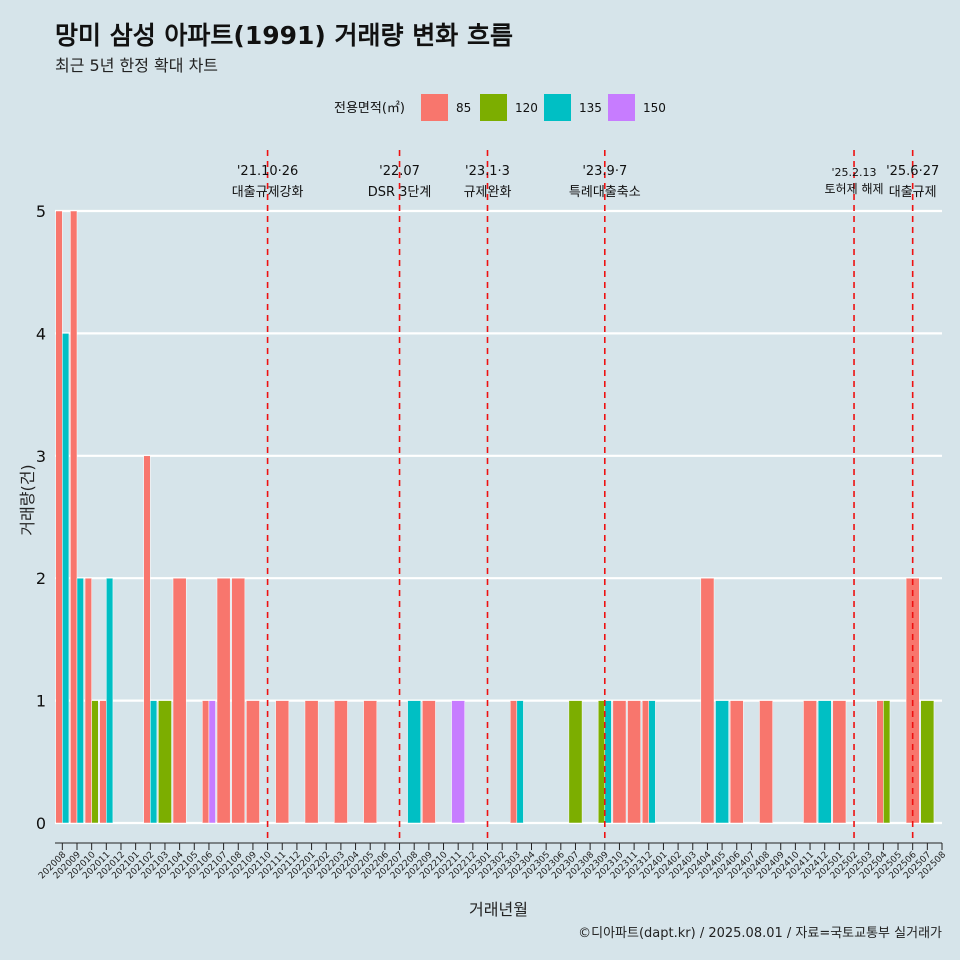 This screenshot has height=960, width=960. What do you see at coordinates (41, 456) in the screenshot?
I see `y-tick-label: 3` at bounding box center [41, 456].